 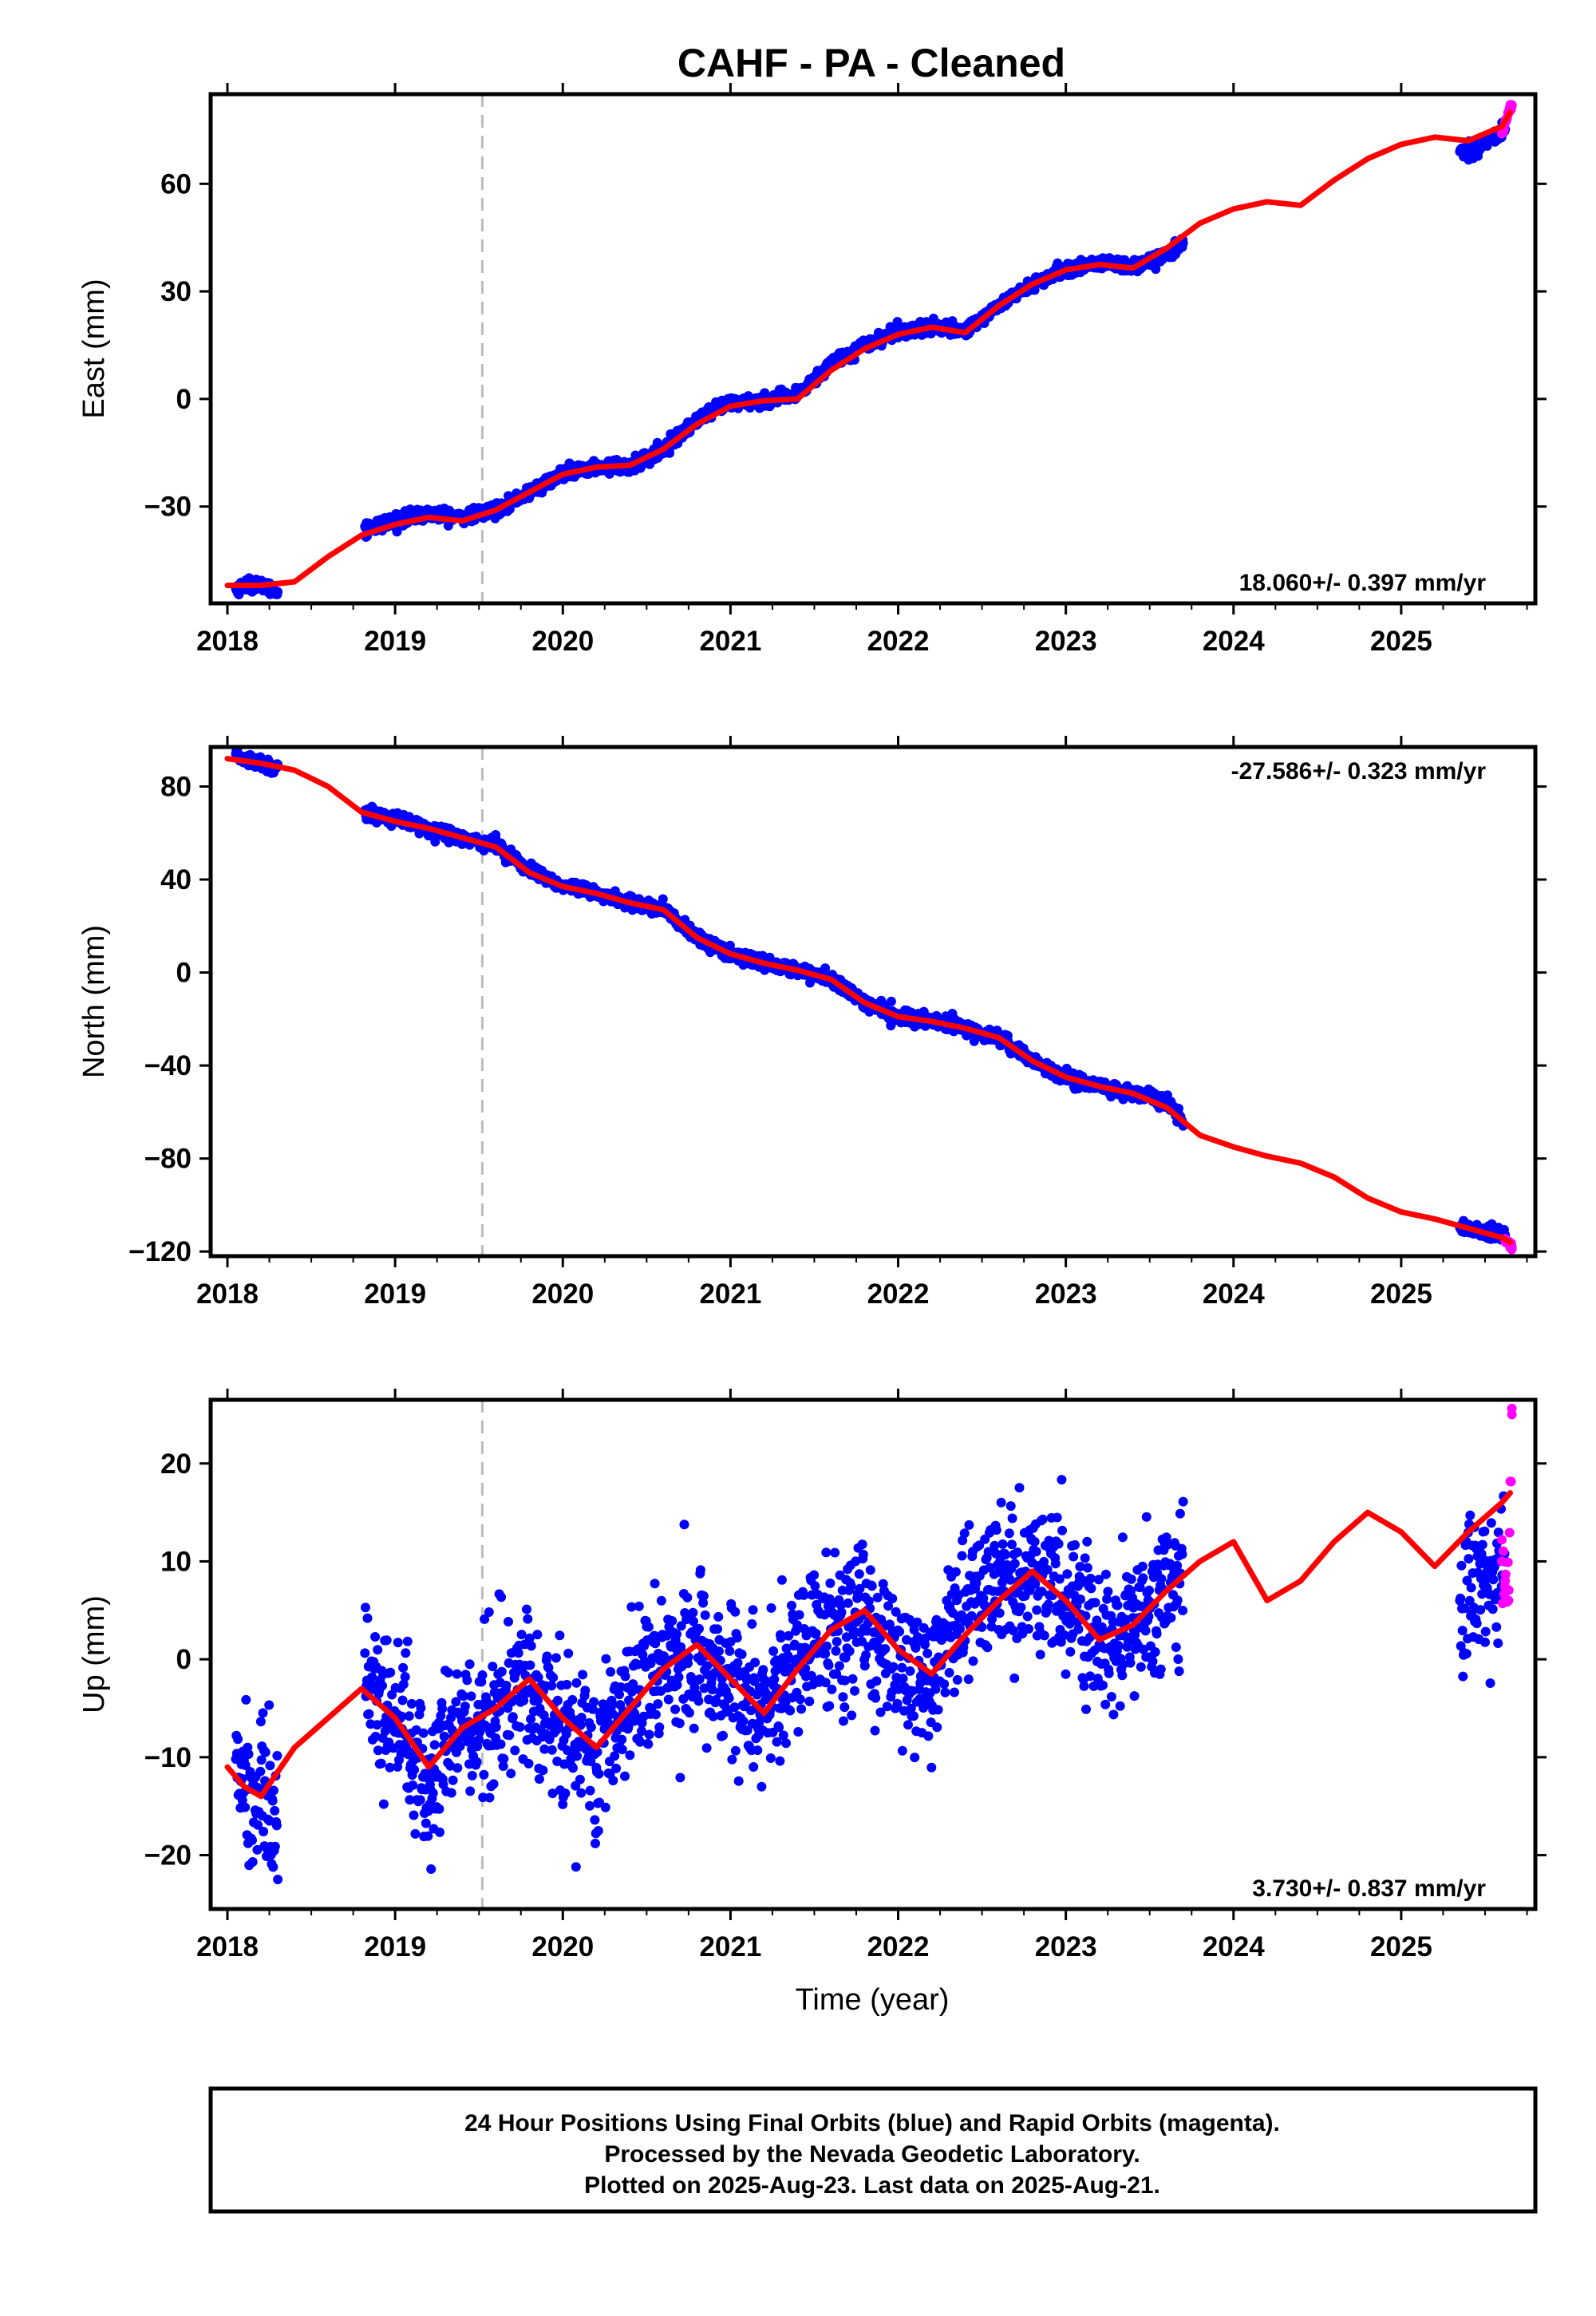 What do you see at coordinates (168, 508) in the screenshot?
I see `y-tick-label: −30` at bounding box center [168, 508].